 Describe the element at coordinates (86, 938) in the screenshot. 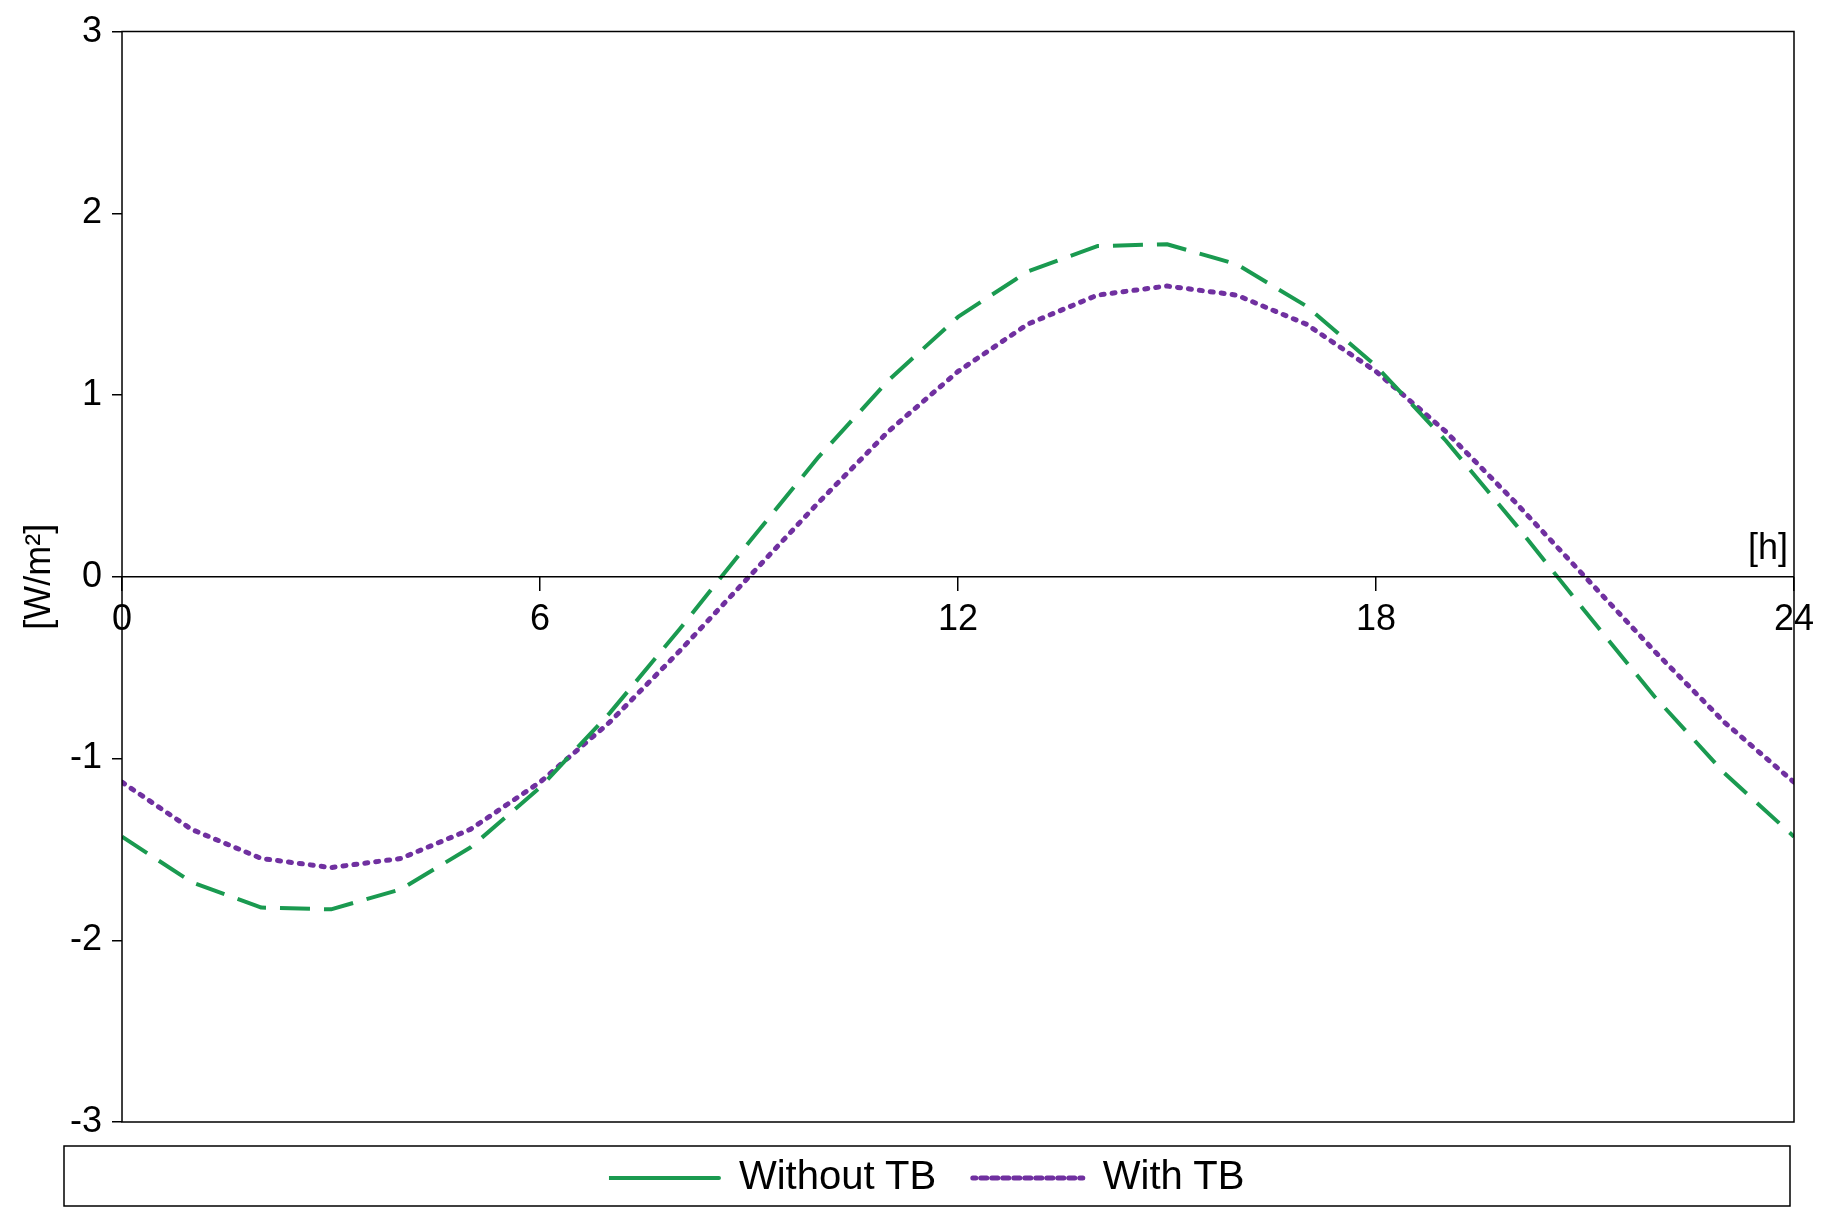

I see `y-tick-label: -2` at that location.